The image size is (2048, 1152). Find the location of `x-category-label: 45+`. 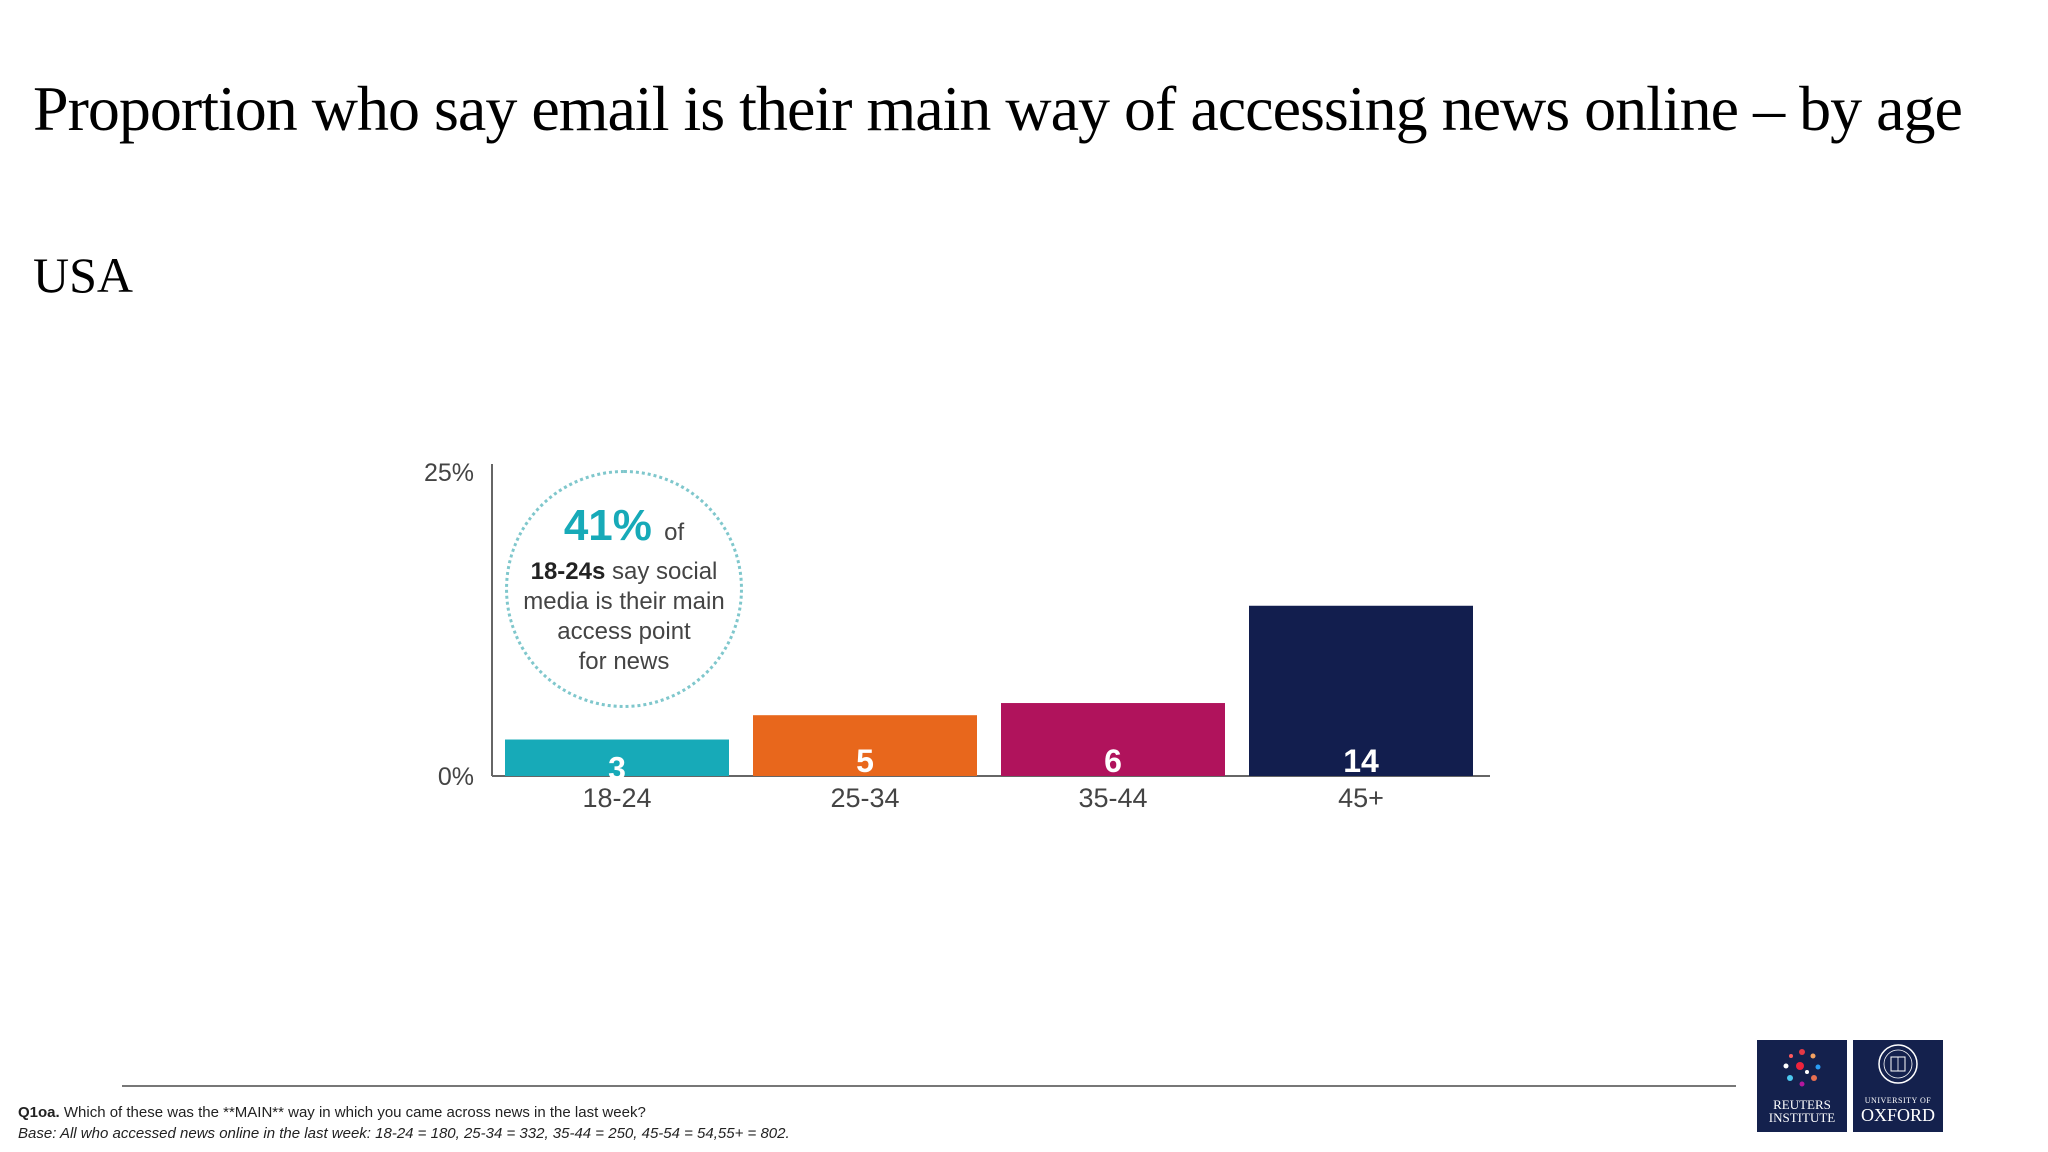

x-category-label: 45+ is located at coordinates (1361, 798).